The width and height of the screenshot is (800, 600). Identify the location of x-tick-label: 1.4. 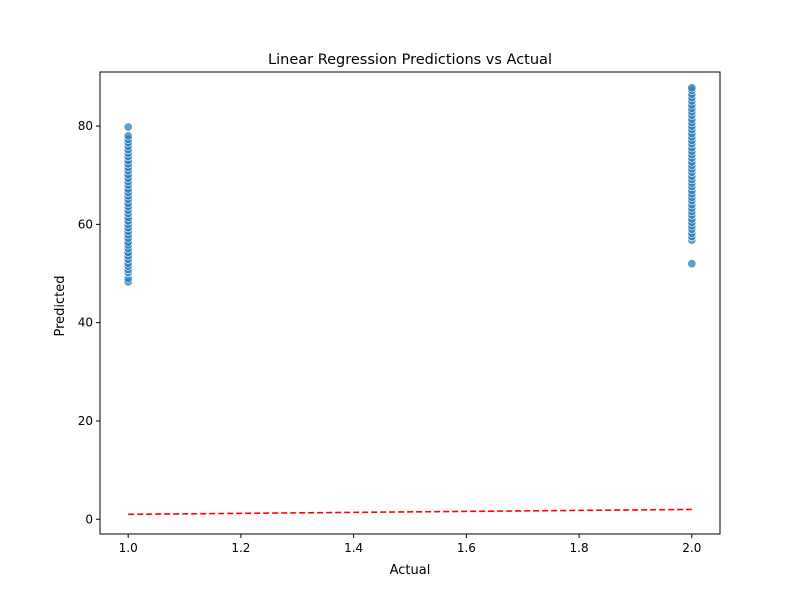
(353, 548).